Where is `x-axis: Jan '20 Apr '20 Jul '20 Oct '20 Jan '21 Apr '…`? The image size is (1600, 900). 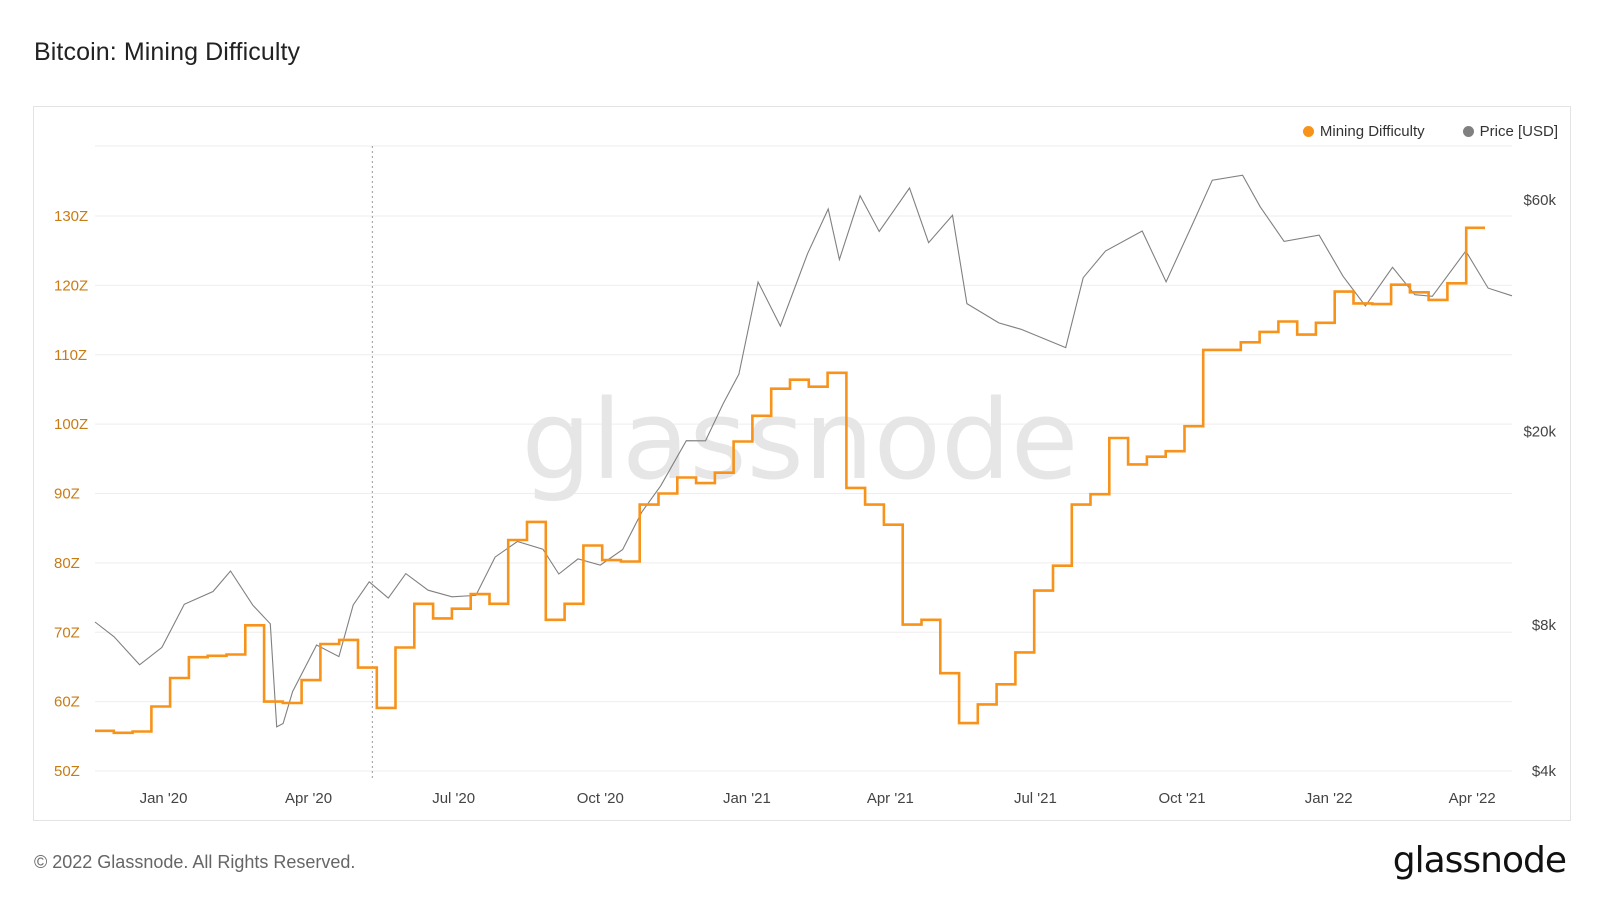 x-axis: Jan '20 Apr '20 Jul '20 Oct '20 Jan '21 Apr '… is located at coordinates (818, 798).